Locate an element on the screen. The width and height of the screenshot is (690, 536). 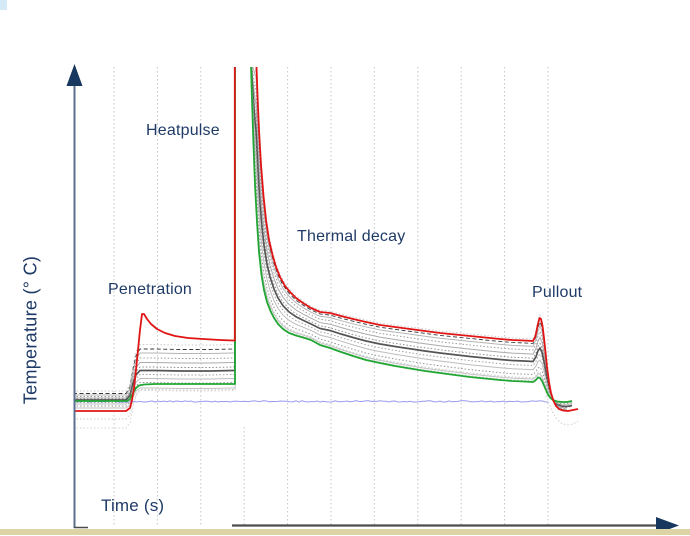
thermal-decay-annotation: Thermal decay is located at coordinates (351, 236).